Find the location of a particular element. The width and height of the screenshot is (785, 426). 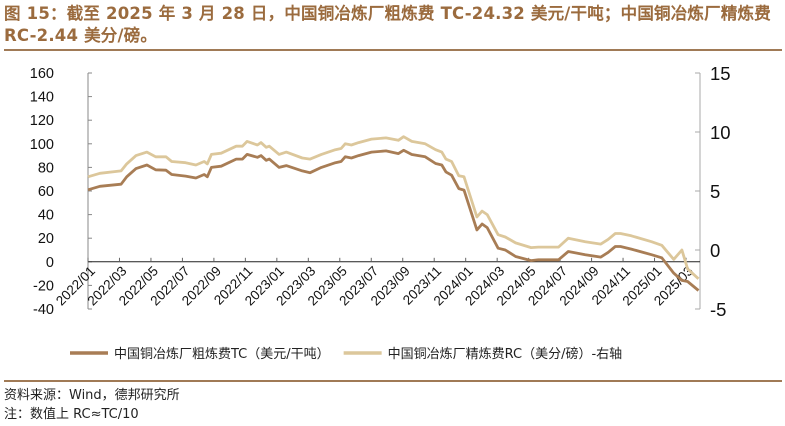

left-axis-tick-label: -20 is located at coordinates (43, 286).